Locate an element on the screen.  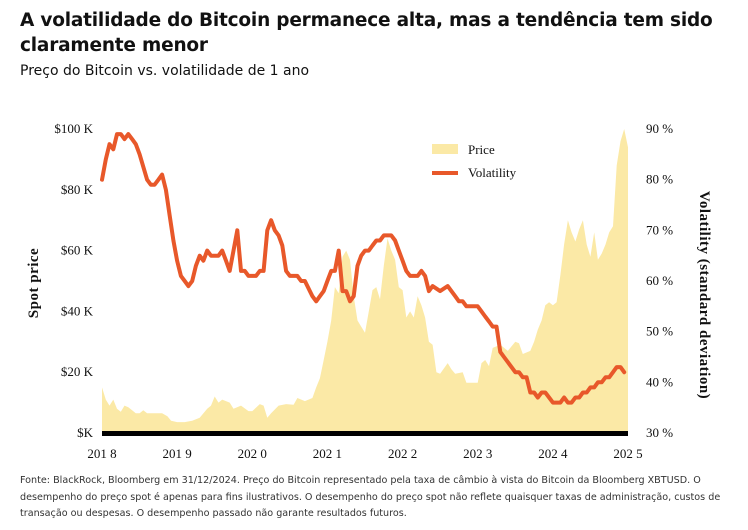
legend-price-label: Price is located at coordinates (481, 149).